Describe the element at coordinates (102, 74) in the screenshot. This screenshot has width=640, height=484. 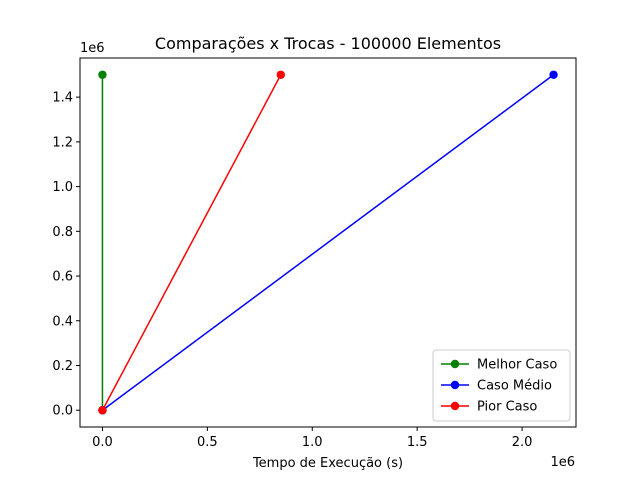
I see `series-point-melhor-caso` at that location.